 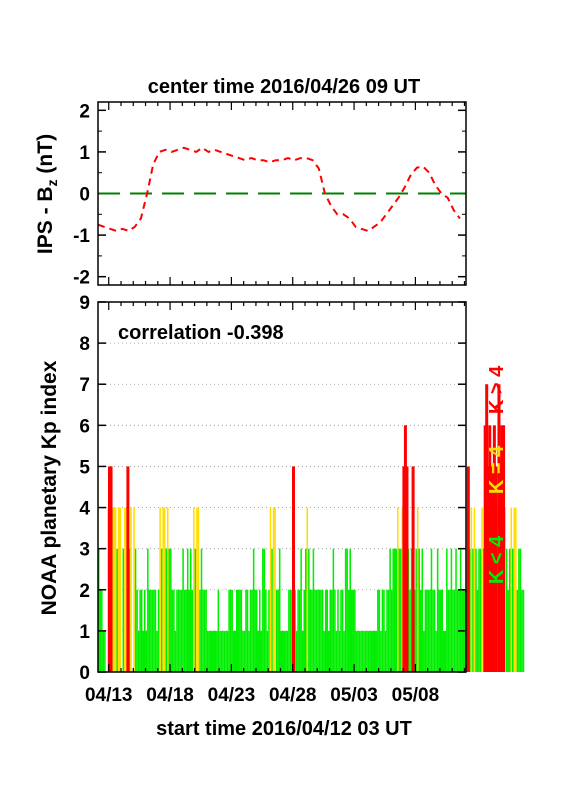 I want to click on kp-y-tick-label: 7, so click(x=84, y=385).